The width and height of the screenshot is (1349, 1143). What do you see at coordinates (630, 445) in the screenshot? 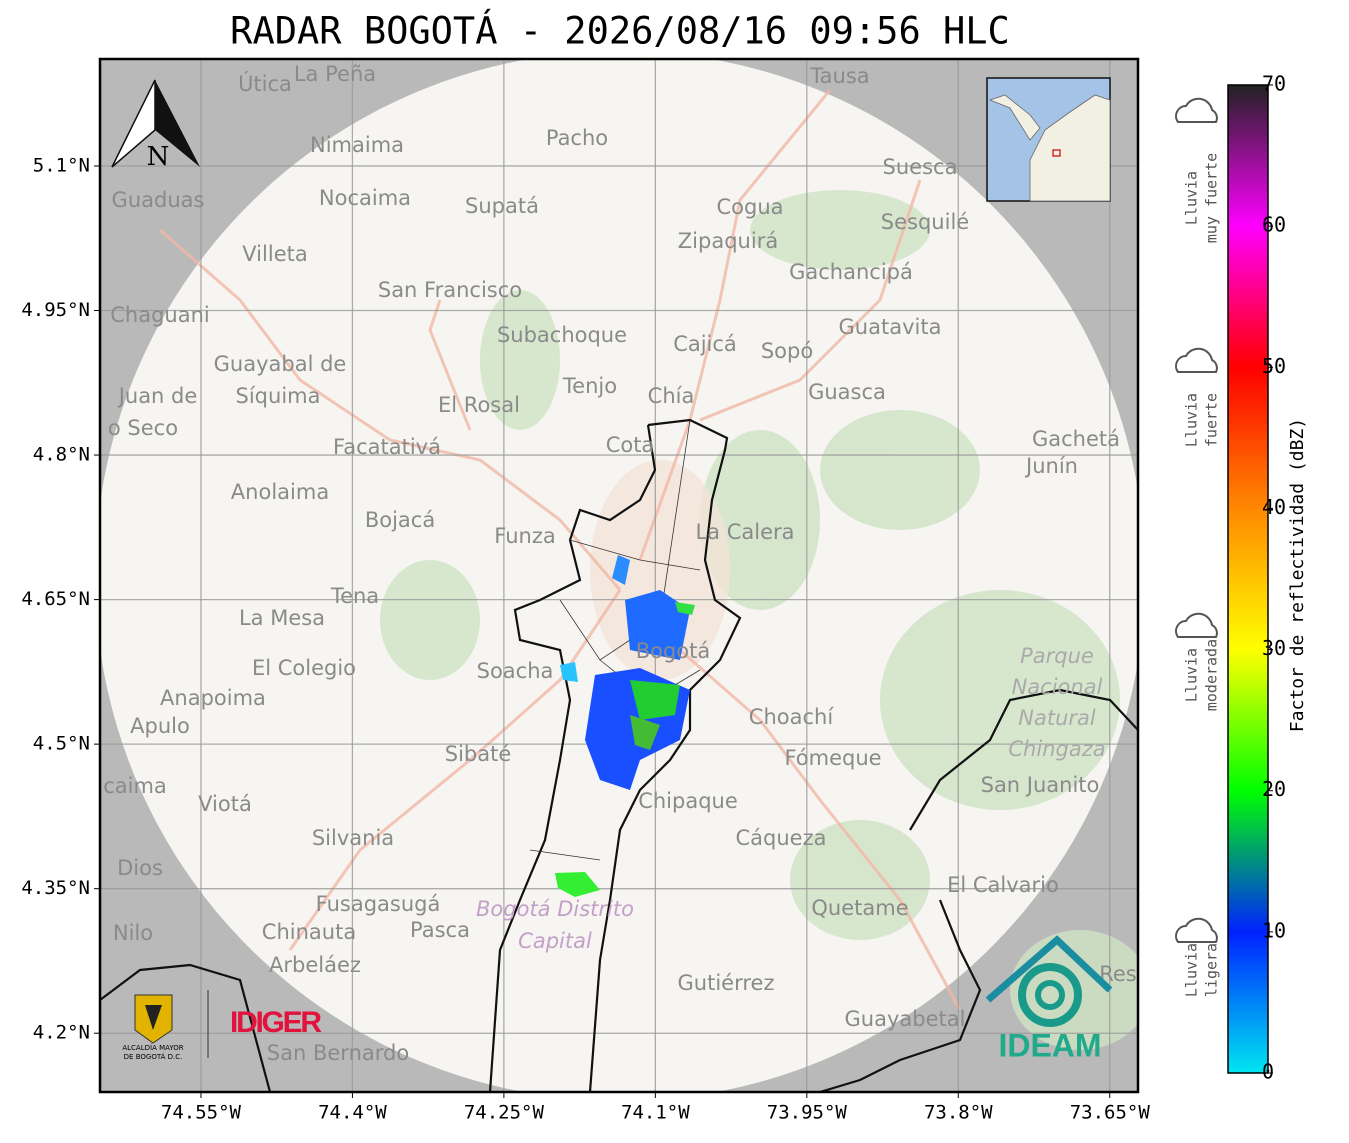
I see `place-label: Cota` at bounding box center [630, 445].